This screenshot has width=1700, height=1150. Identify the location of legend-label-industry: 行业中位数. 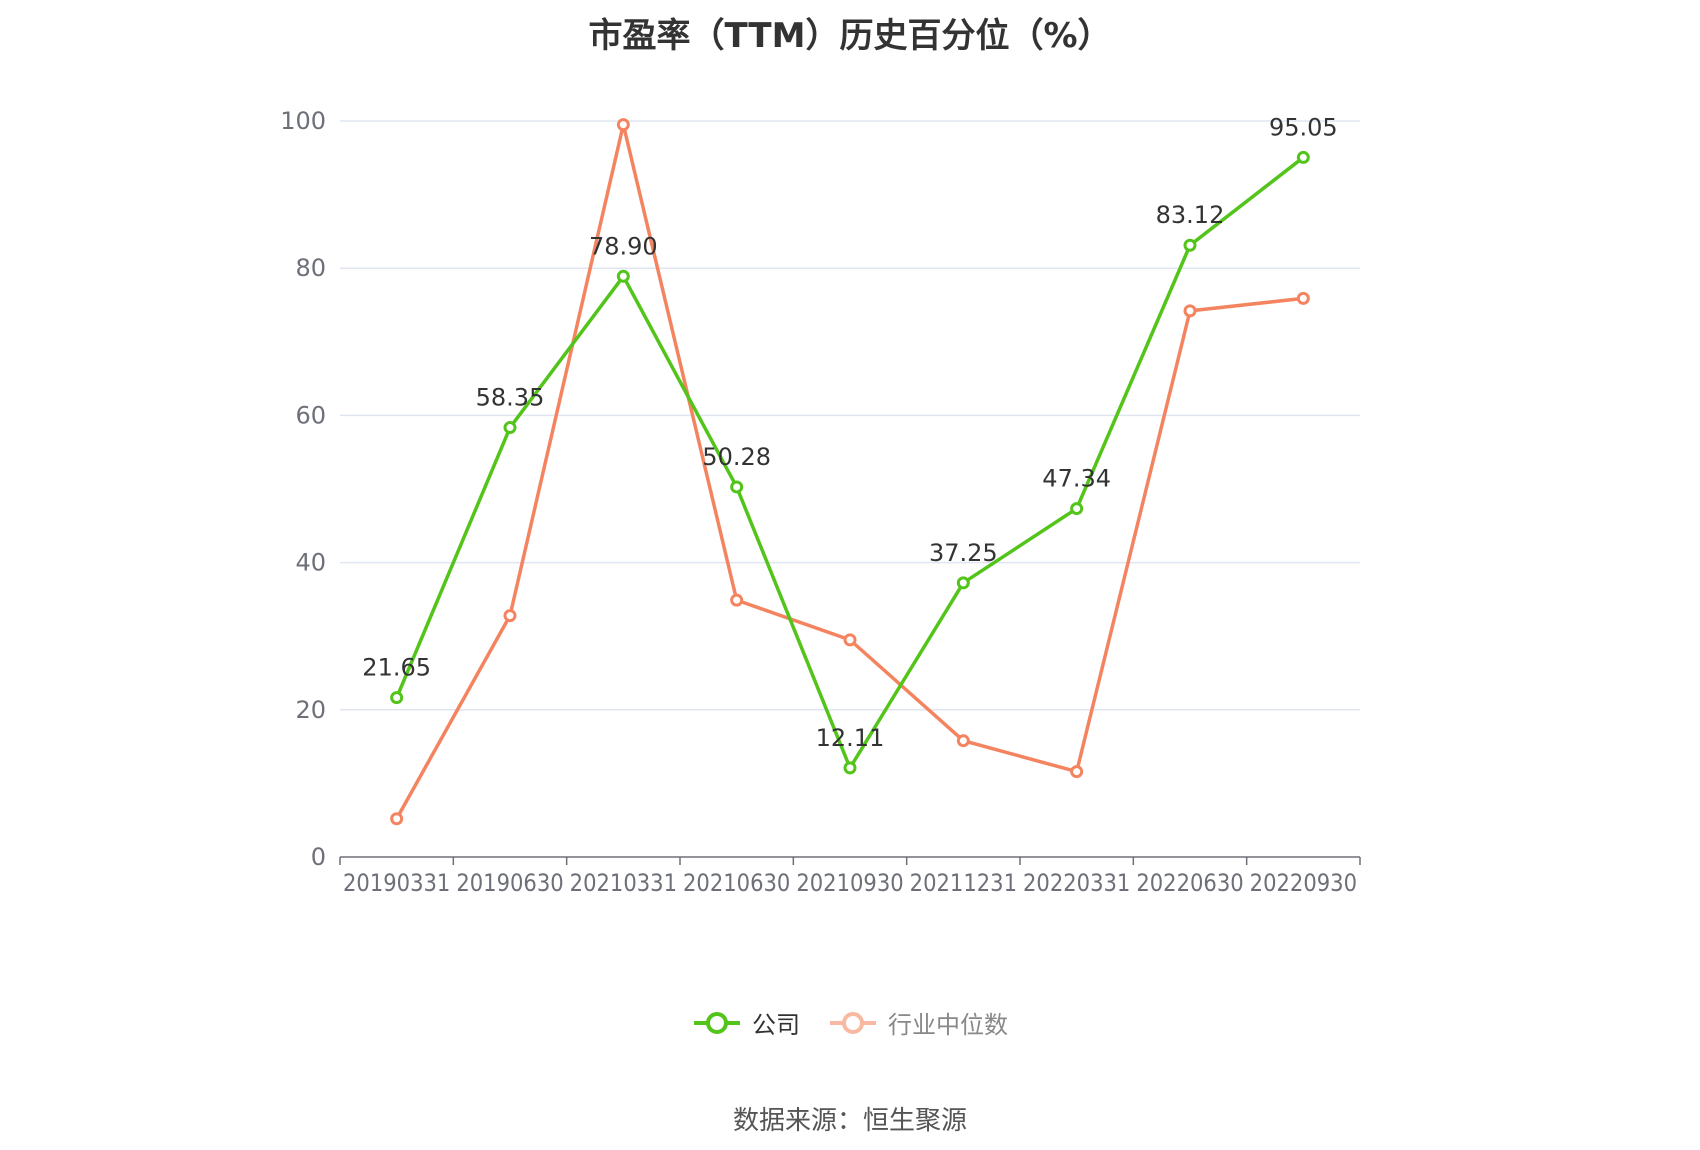
(948, 1025).